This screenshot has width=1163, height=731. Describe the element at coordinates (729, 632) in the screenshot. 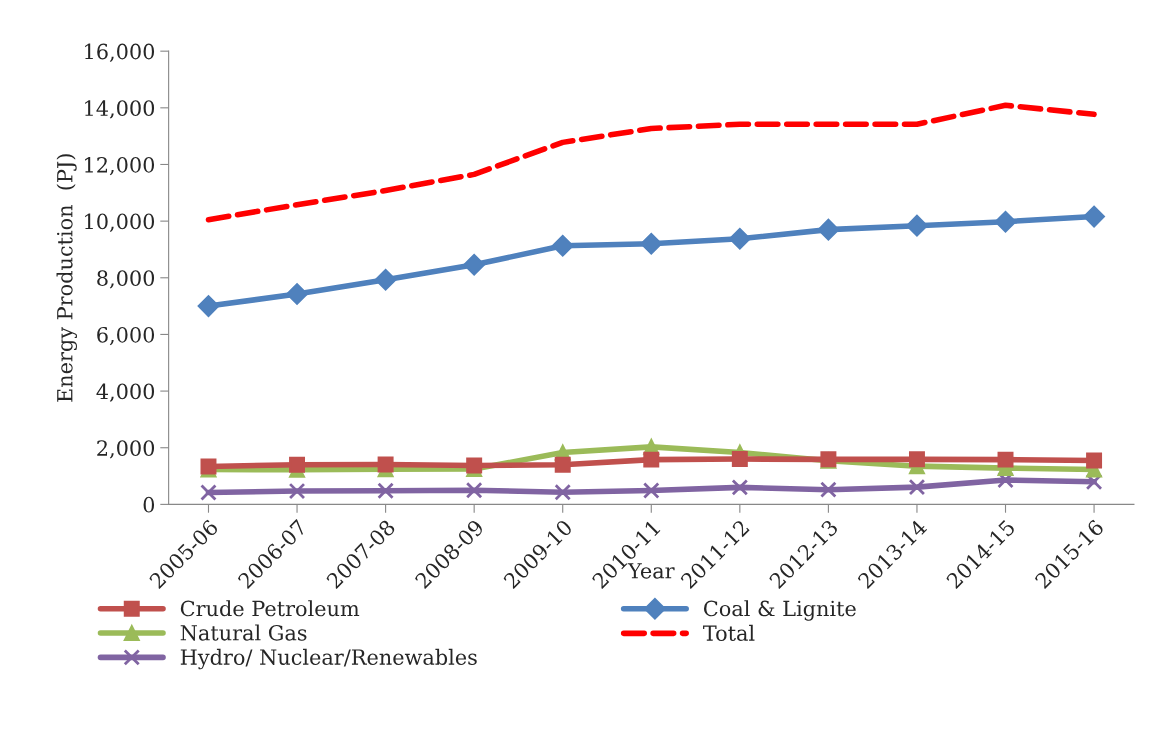

I see `legend-label: Total` at that location.